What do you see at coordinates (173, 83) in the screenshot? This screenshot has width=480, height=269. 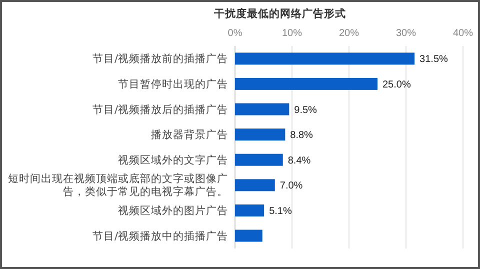 I see `y-tick-label: 节目暂停时出现的广告` at bounding box center [173, 83].